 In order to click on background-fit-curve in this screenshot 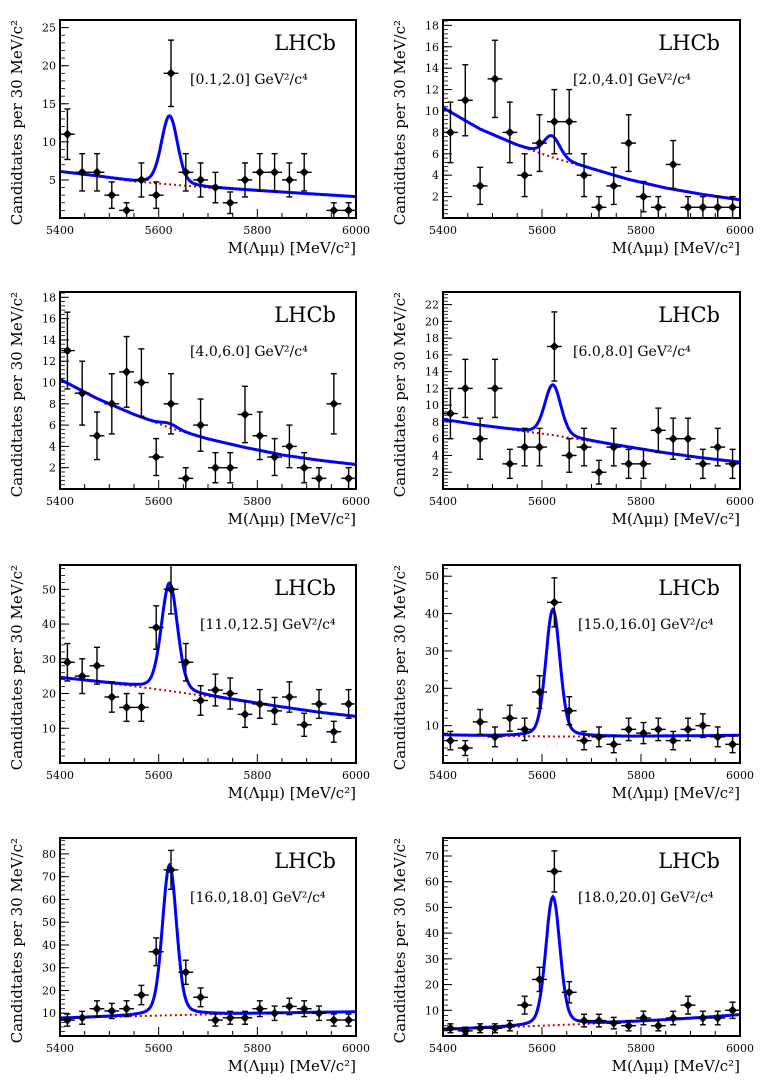, I will do `click(208, 422)`.